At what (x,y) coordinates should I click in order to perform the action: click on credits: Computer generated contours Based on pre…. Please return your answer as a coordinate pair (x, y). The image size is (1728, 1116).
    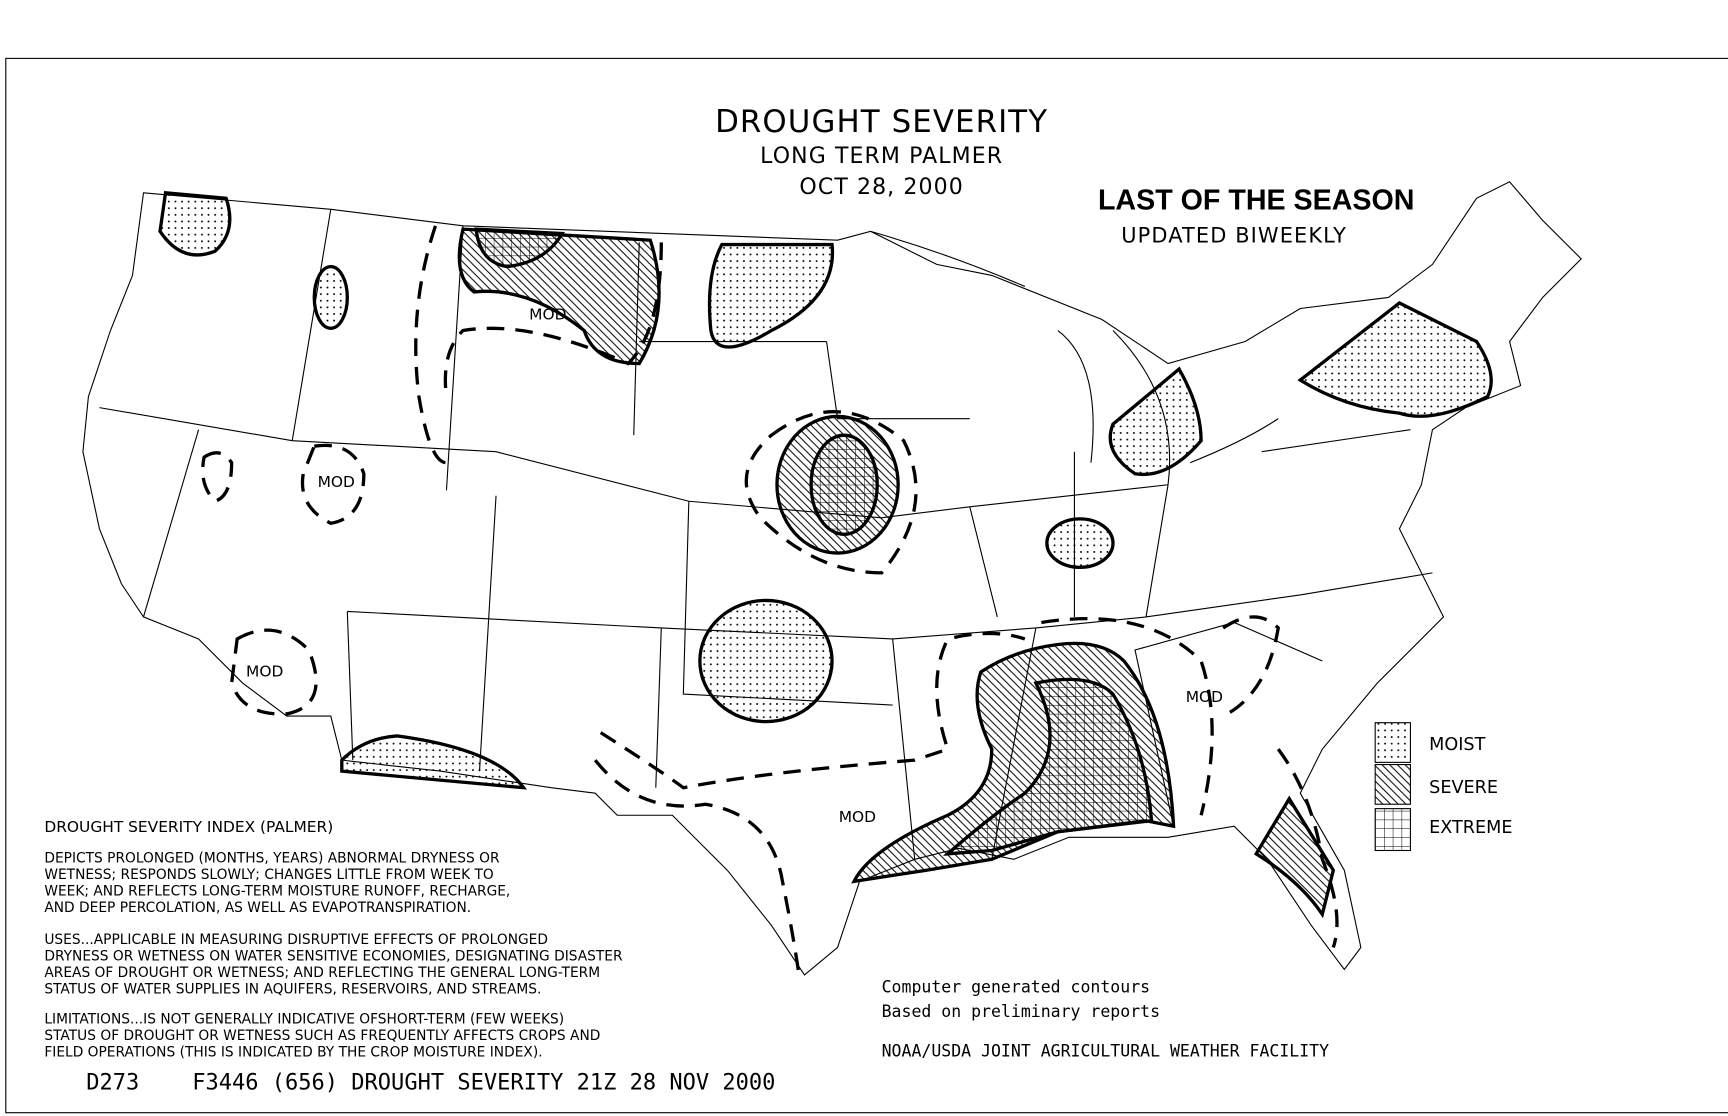
    Looking at the image, I should click on (1106, 1019).